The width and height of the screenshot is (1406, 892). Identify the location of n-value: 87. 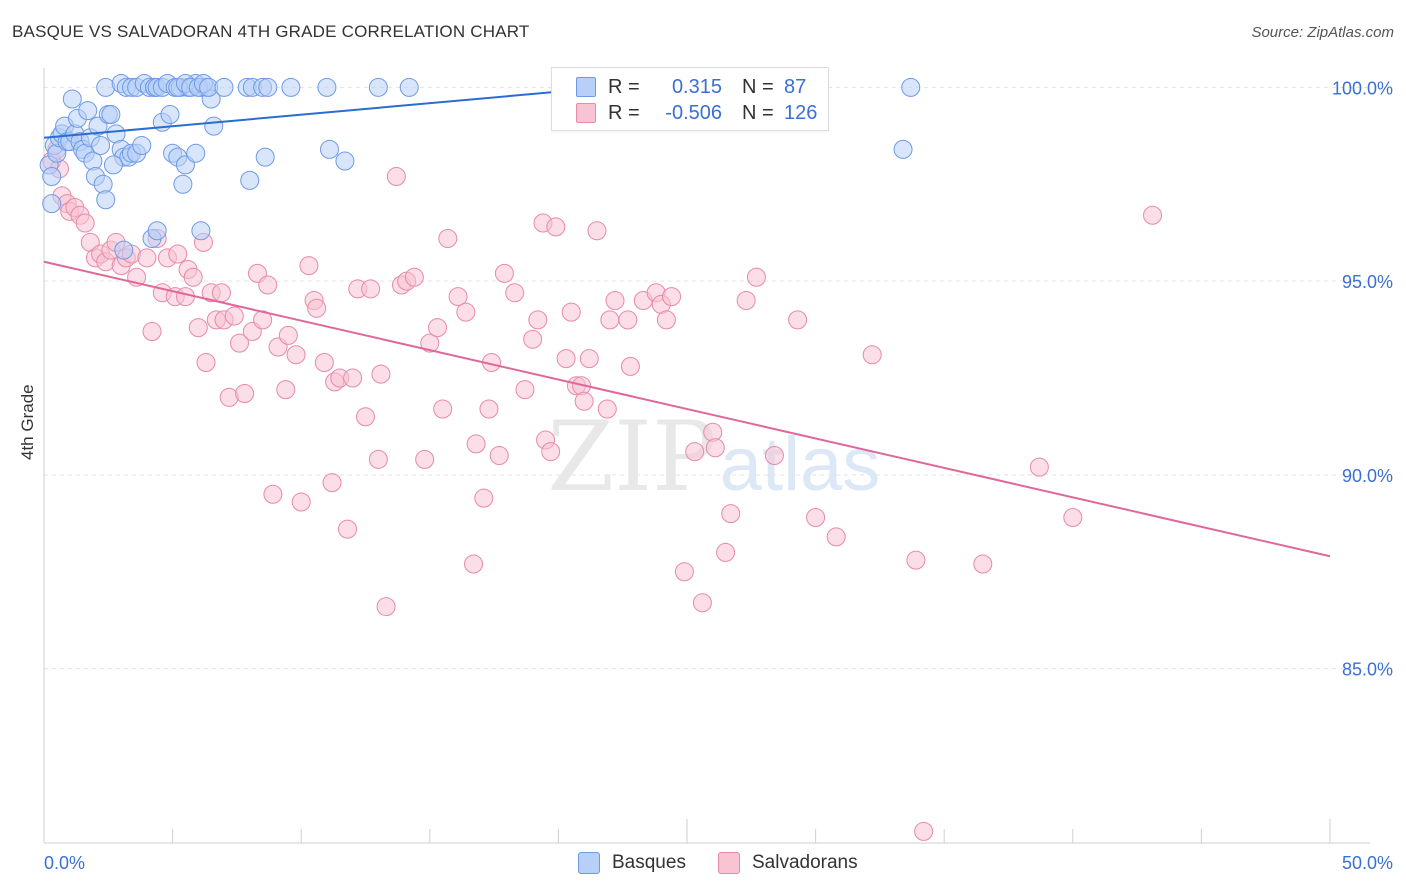
(795, 86).